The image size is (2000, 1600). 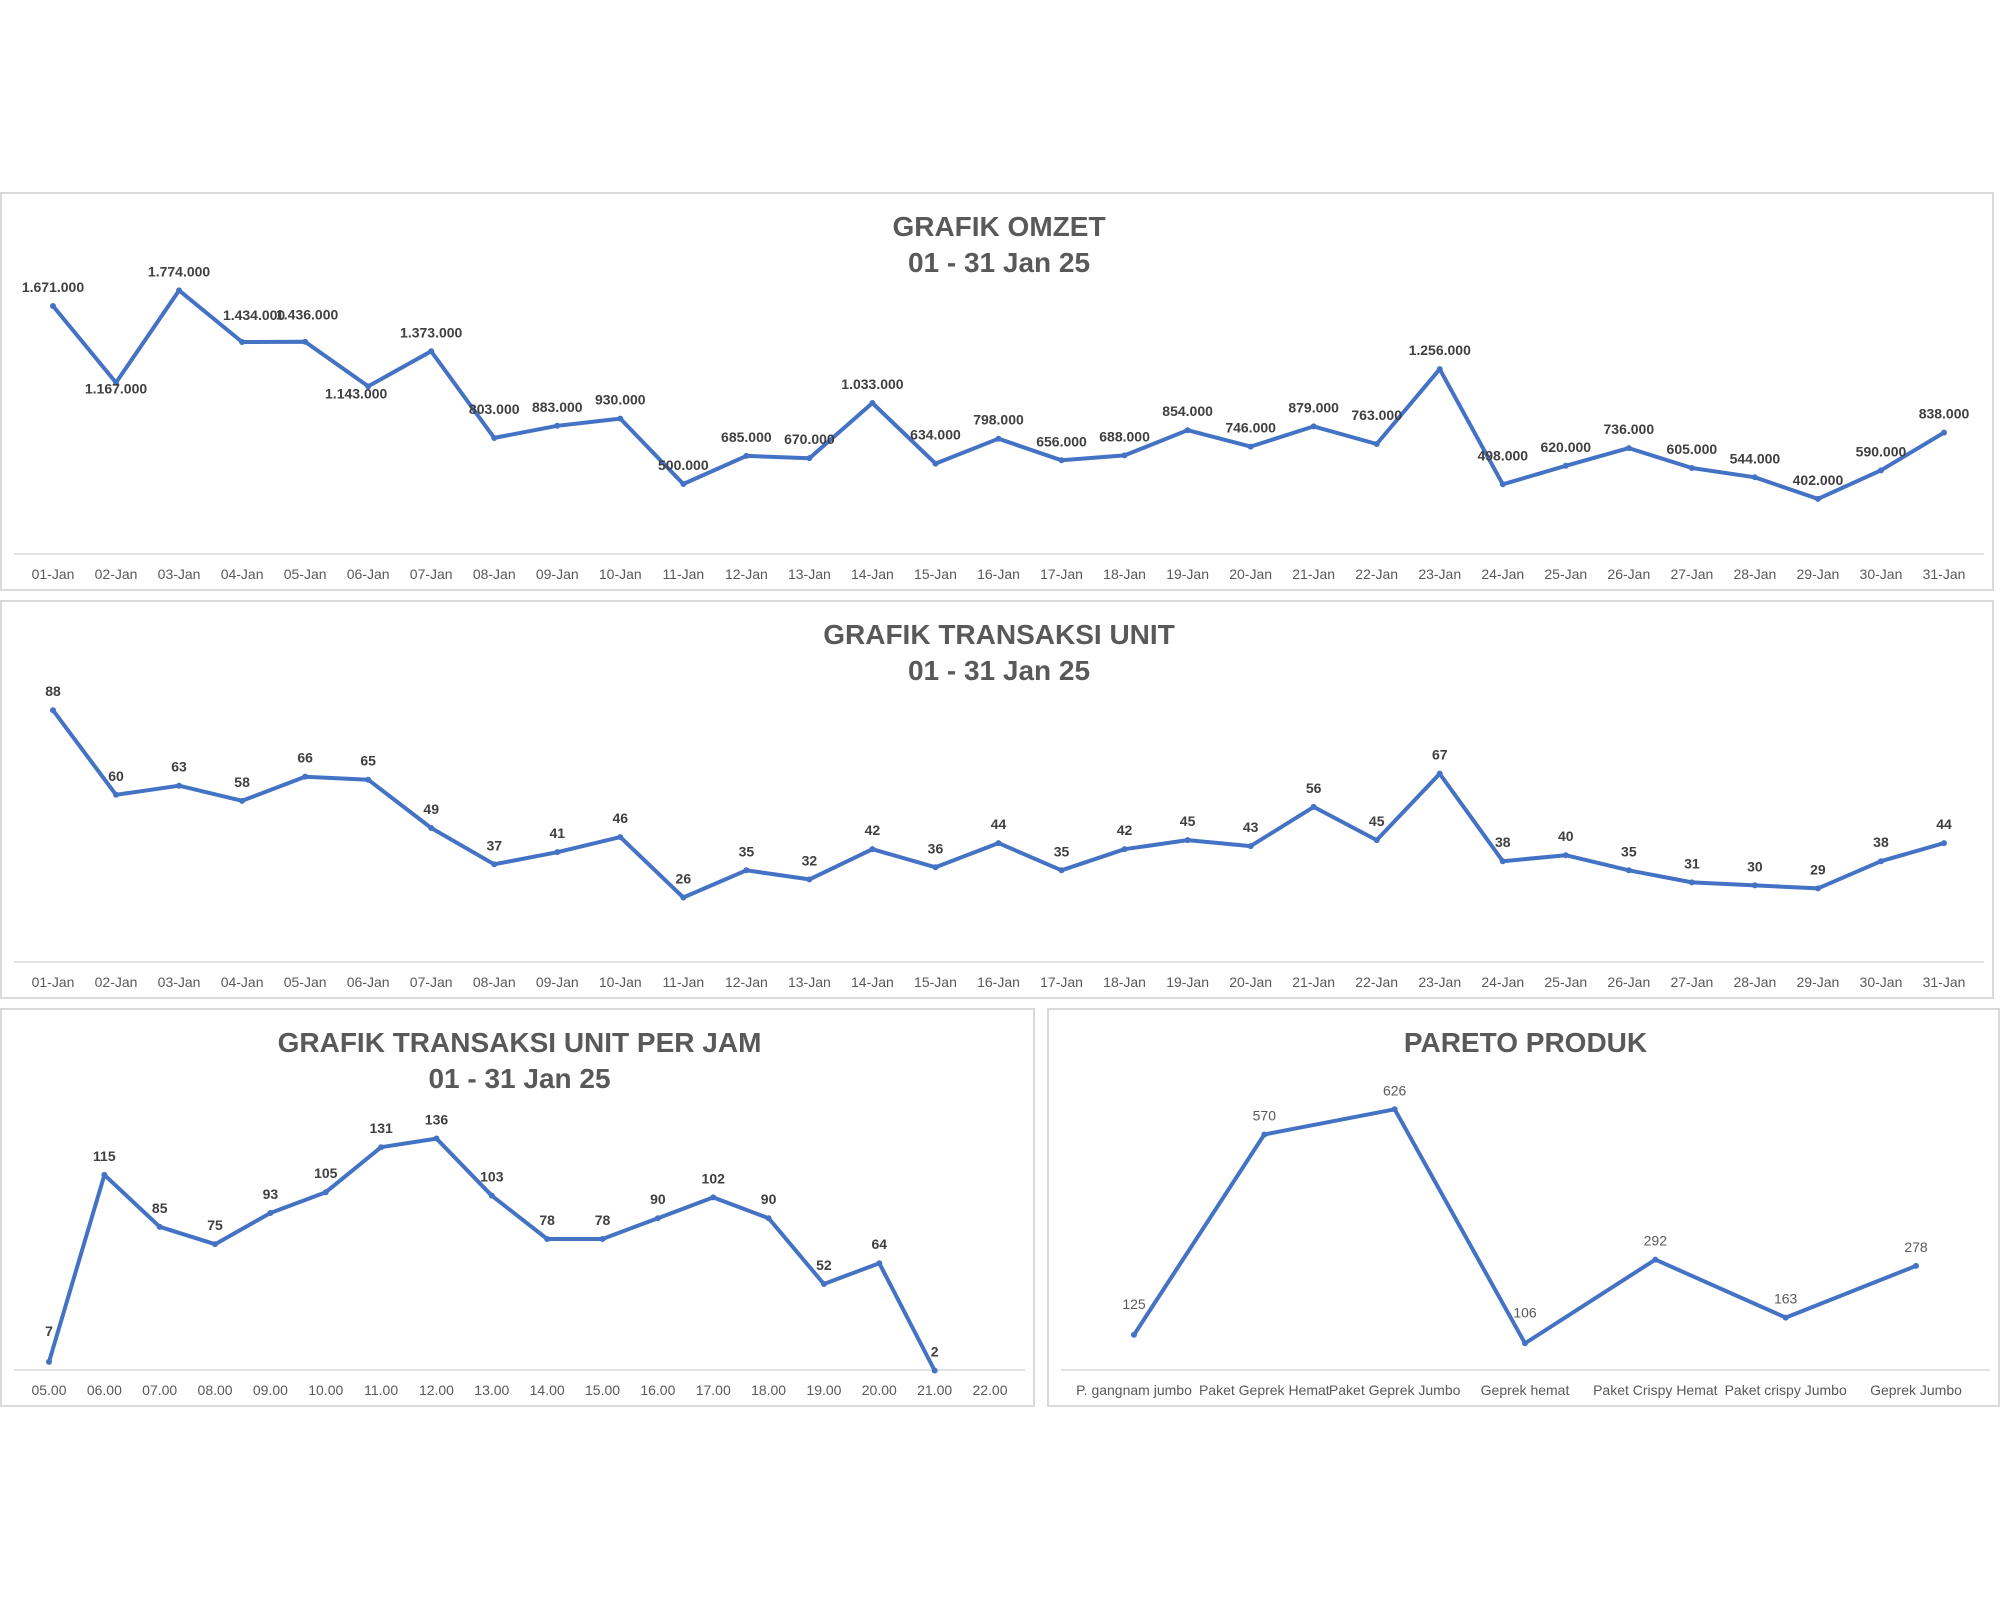 What do you see at coordinates (809, 439) in the screenshot?
I see `data-label: 670.000` at bounding box center [809, 439].